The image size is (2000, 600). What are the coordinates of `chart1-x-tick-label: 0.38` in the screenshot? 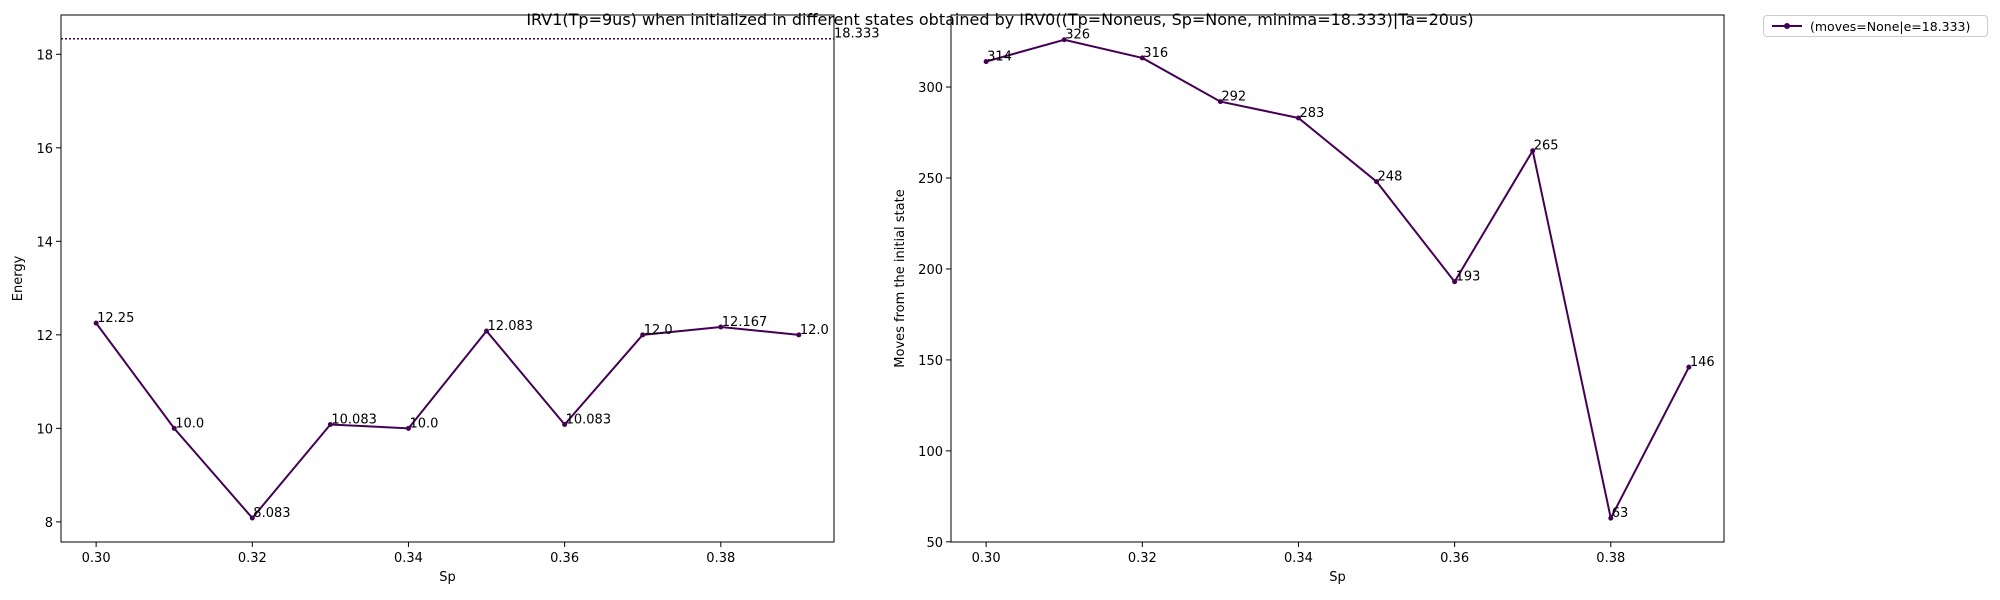 It's located at (720, 558).